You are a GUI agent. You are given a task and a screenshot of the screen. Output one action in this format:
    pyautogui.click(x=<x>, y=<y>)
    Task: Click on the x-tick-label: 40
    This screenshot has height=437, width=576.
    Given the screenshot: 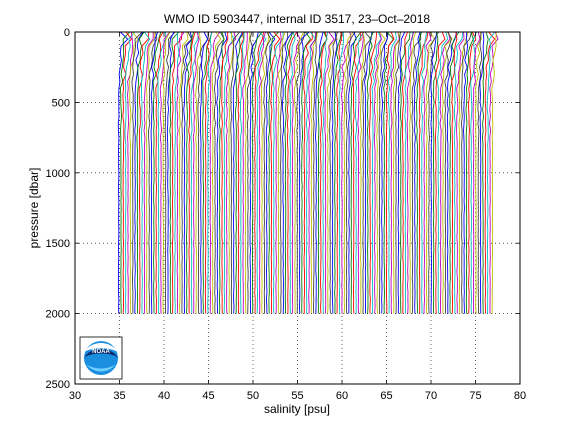 What is the action you would take?
    pyautogui.click(x=164, y=396)
    